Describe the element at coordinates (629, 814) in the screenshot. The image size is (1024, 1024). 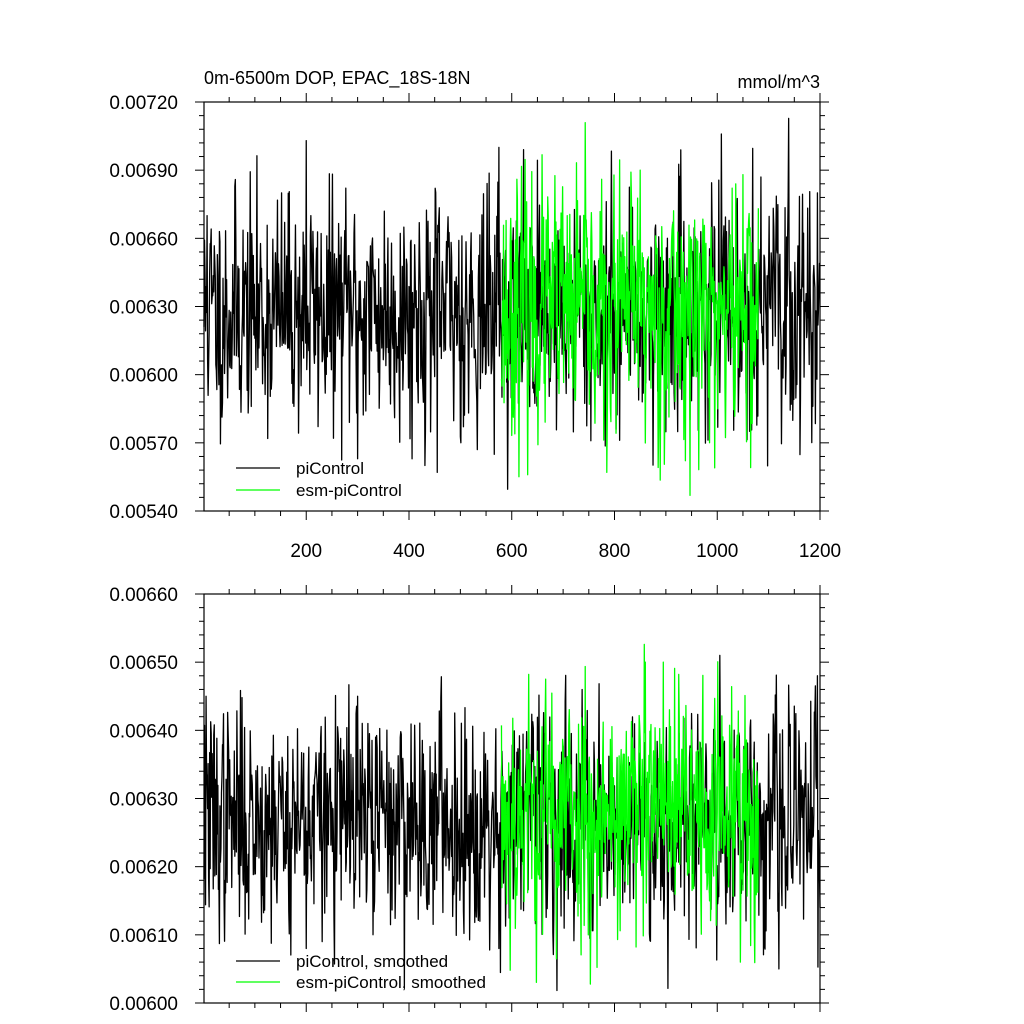
I see `series-line-esm-picontrol-smoothed` at that location.